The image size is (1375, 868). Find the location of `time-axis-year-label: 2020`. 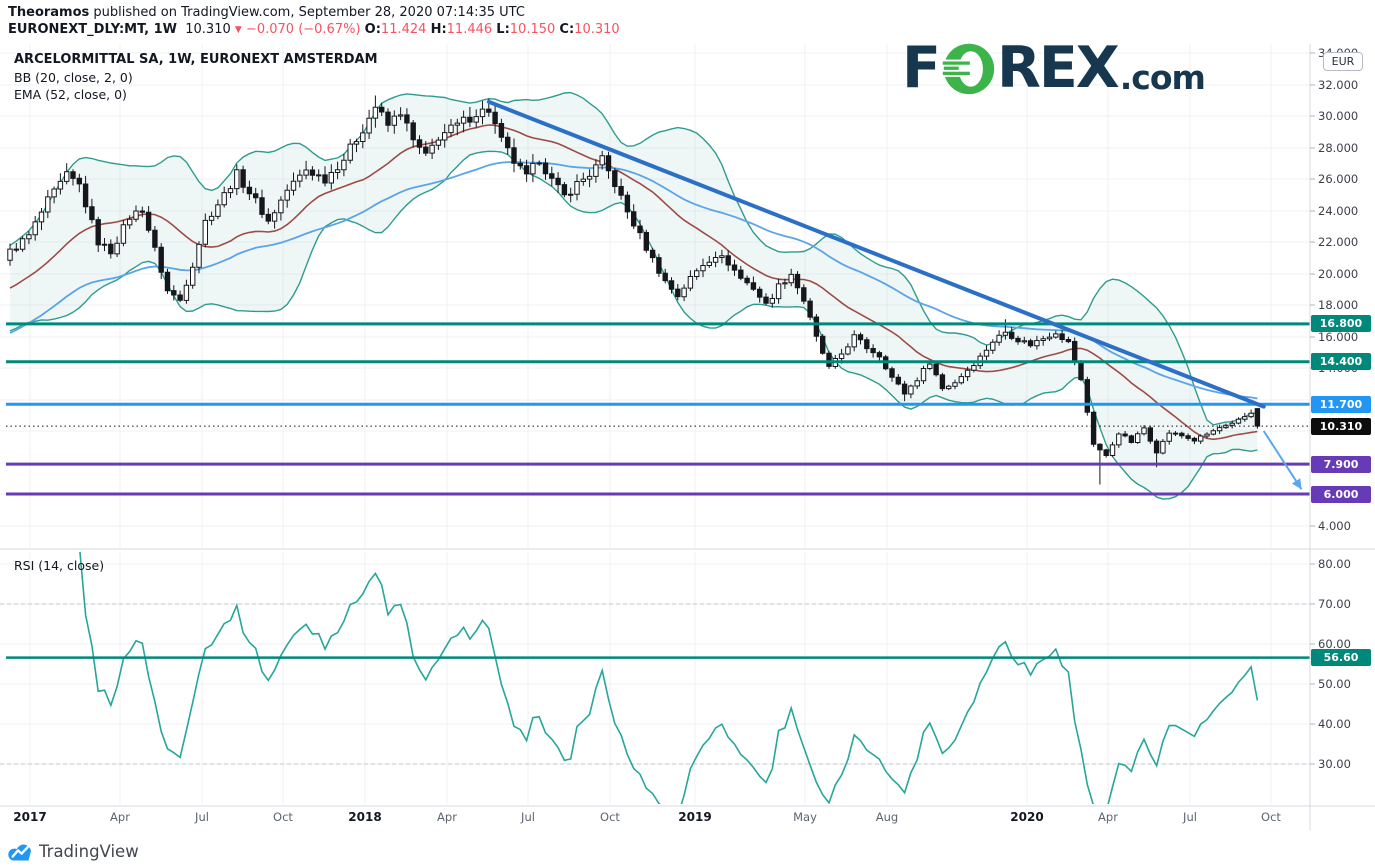

time-axis-year-label: 2020 is located at coordinates (1027, 817).